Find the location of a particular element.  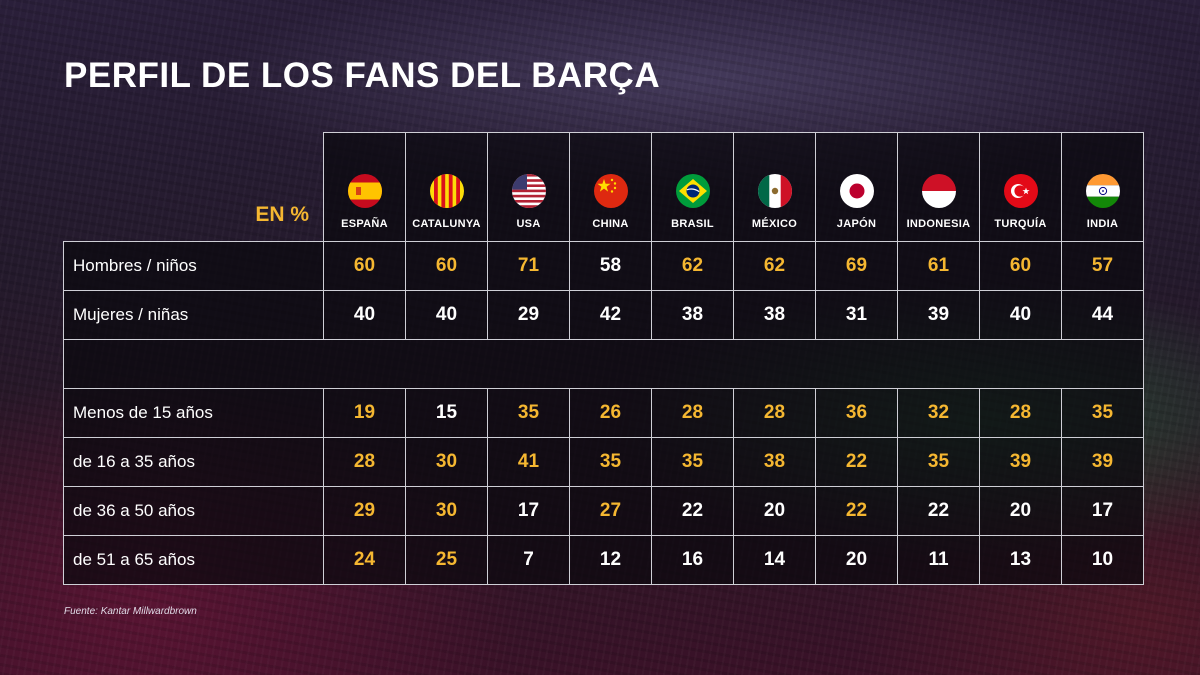

data-cell: 27 is located at coordinates (610, 510).